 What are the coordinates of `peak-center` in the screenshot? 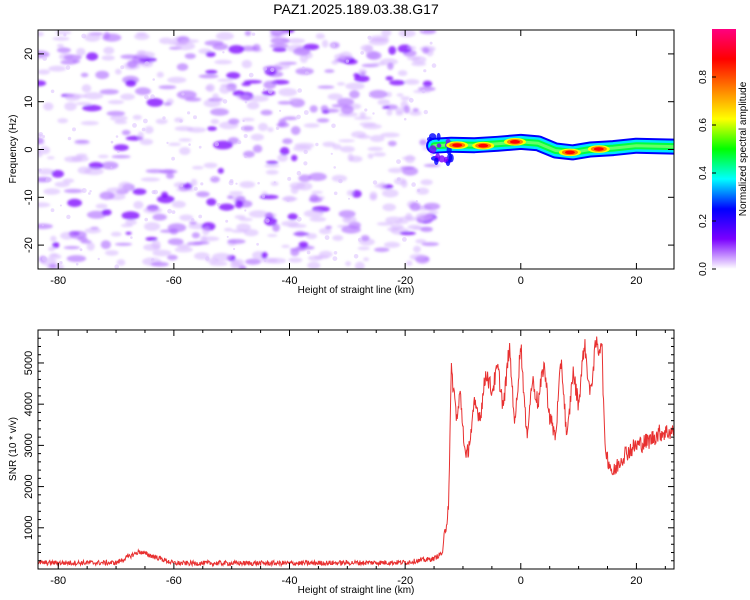 It's located at (483, 145).